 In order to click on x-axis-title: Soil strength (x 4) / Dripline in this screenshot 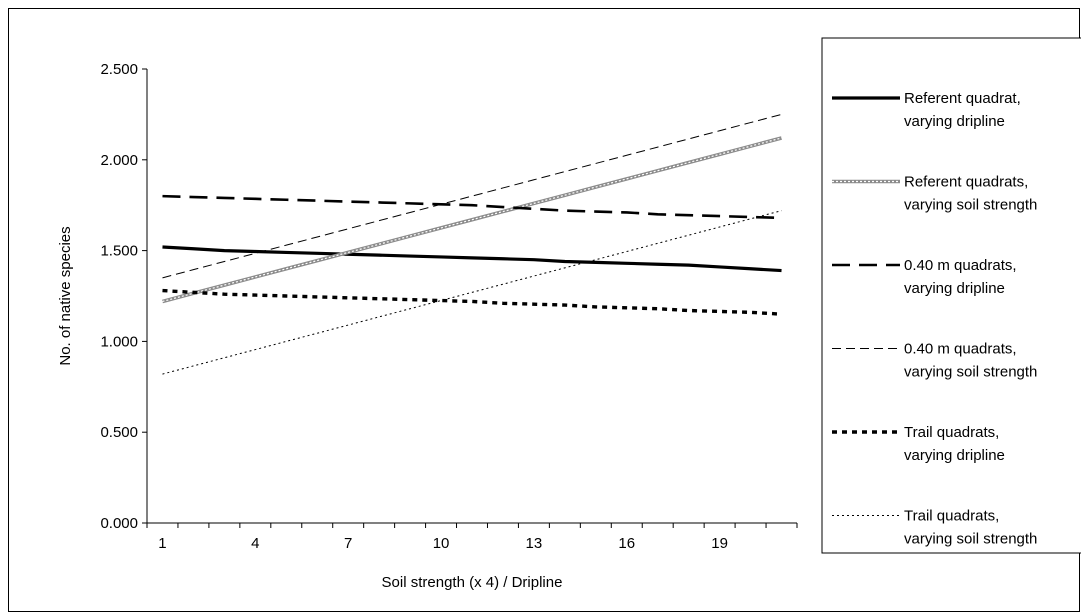, I will do `click(472, 582)`.